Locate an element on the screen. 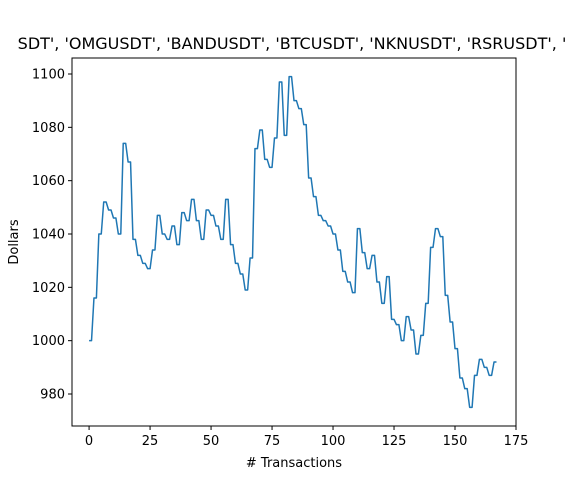  x-tick-label: 25 is located at coordinates (150, 441).